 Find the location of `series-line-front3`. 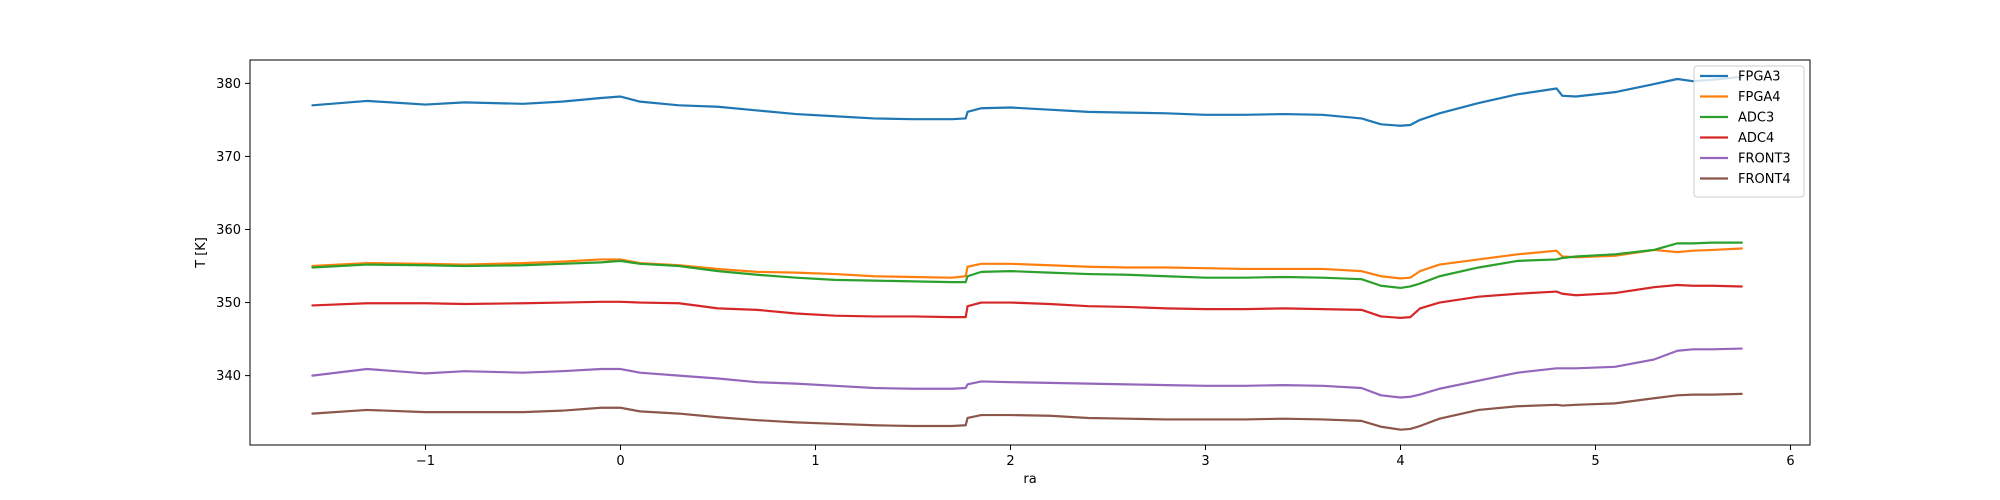

series-line-front3 is located at coordinates (1027, 373).